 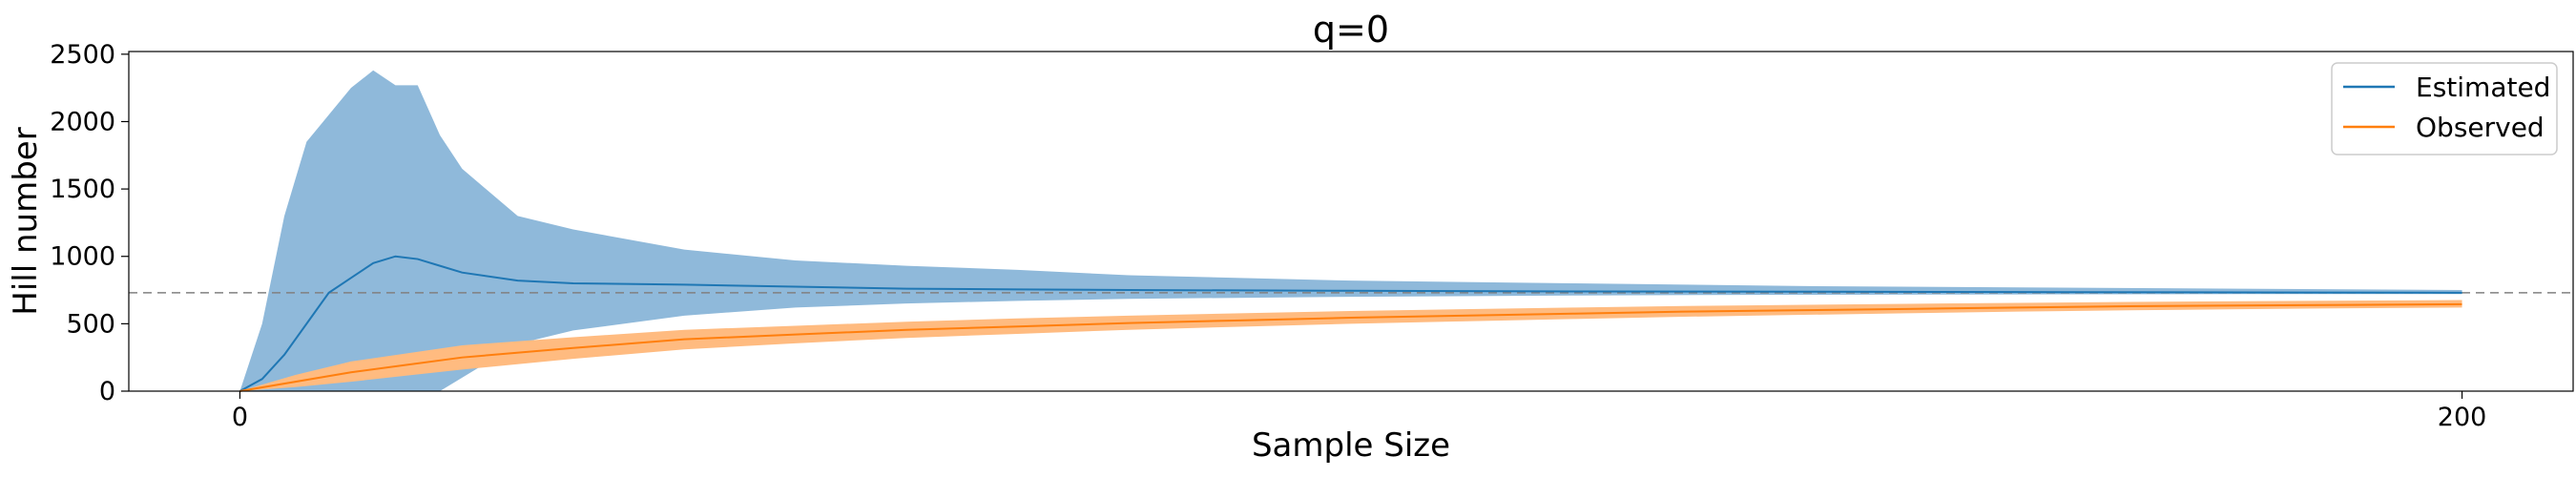 I want to click on x-tick-label: 200, so click(x=2462, y=417).